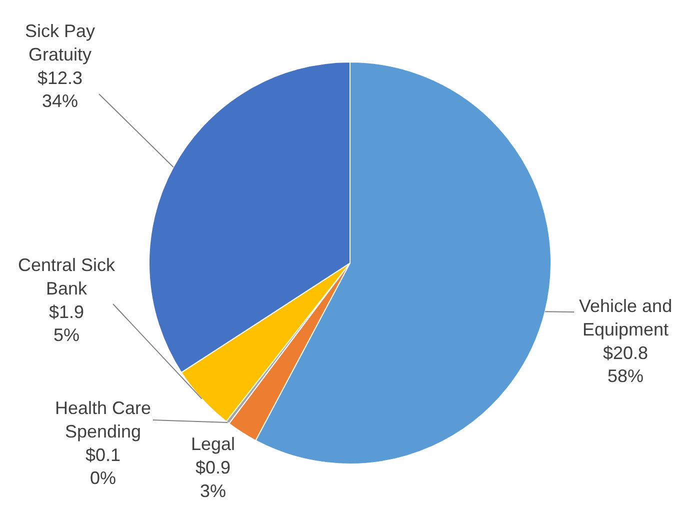 The image size is (678, 514). What do you see at coordinates (67, 276) in the screenshot?
I see `slice-label: Central Sick Bank` at bounding box center [67, 276].